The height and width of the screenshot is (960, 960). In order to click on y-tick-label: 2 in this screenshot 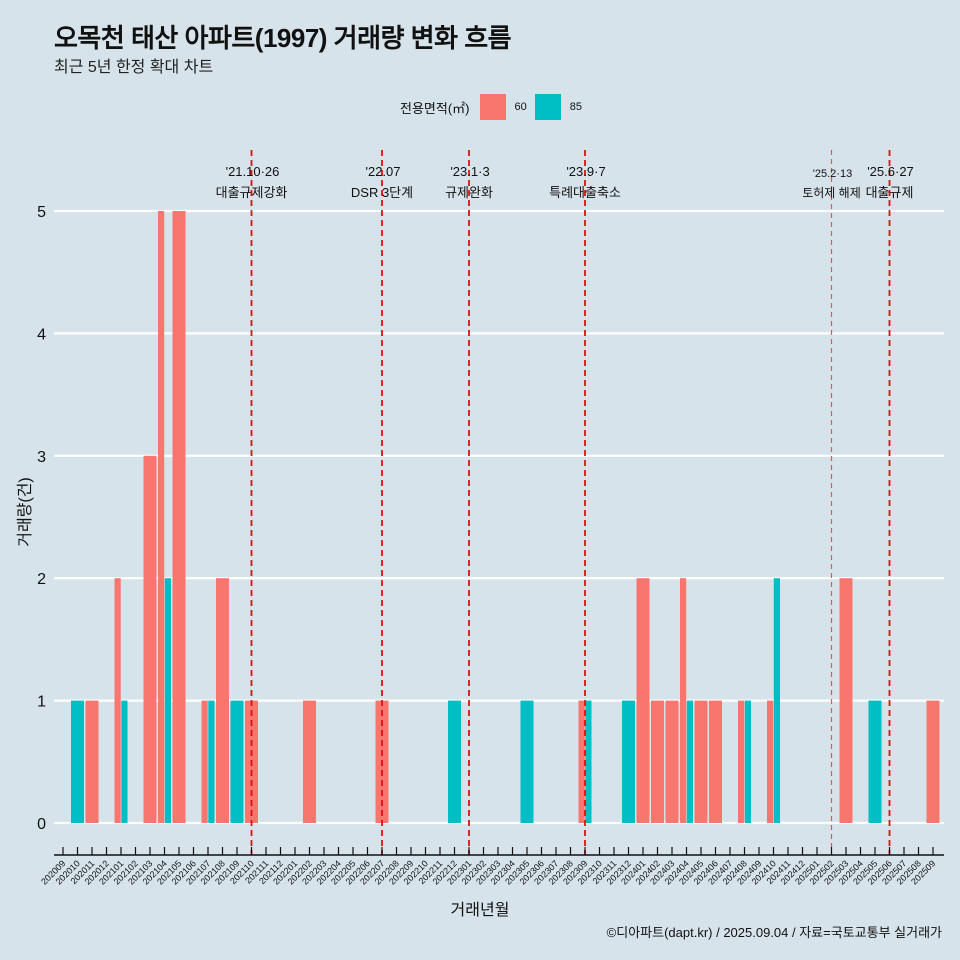, I will do `click(41, 579)`.